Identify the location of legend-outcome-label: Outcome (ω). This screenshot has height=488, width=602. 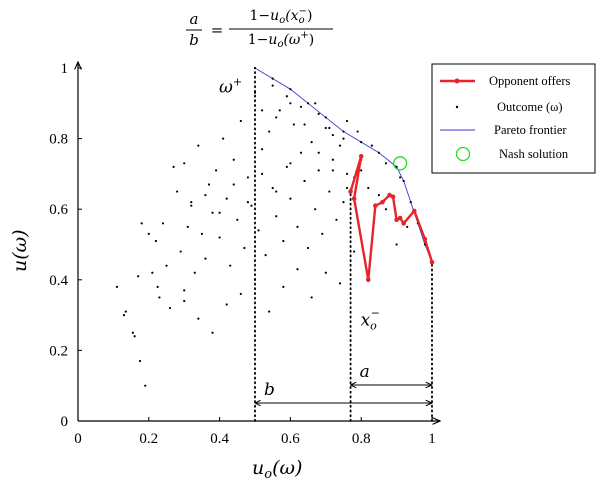
(530, 107).